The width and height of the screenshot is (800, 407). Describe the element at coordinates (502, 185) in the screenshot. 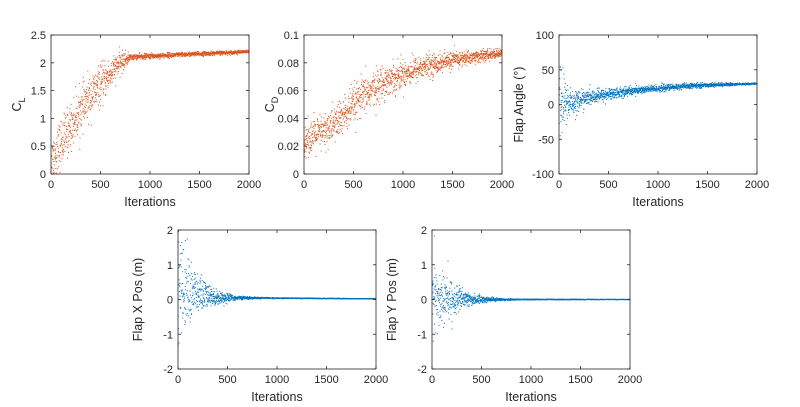

I see `x-tick-label: 2000` at that location.